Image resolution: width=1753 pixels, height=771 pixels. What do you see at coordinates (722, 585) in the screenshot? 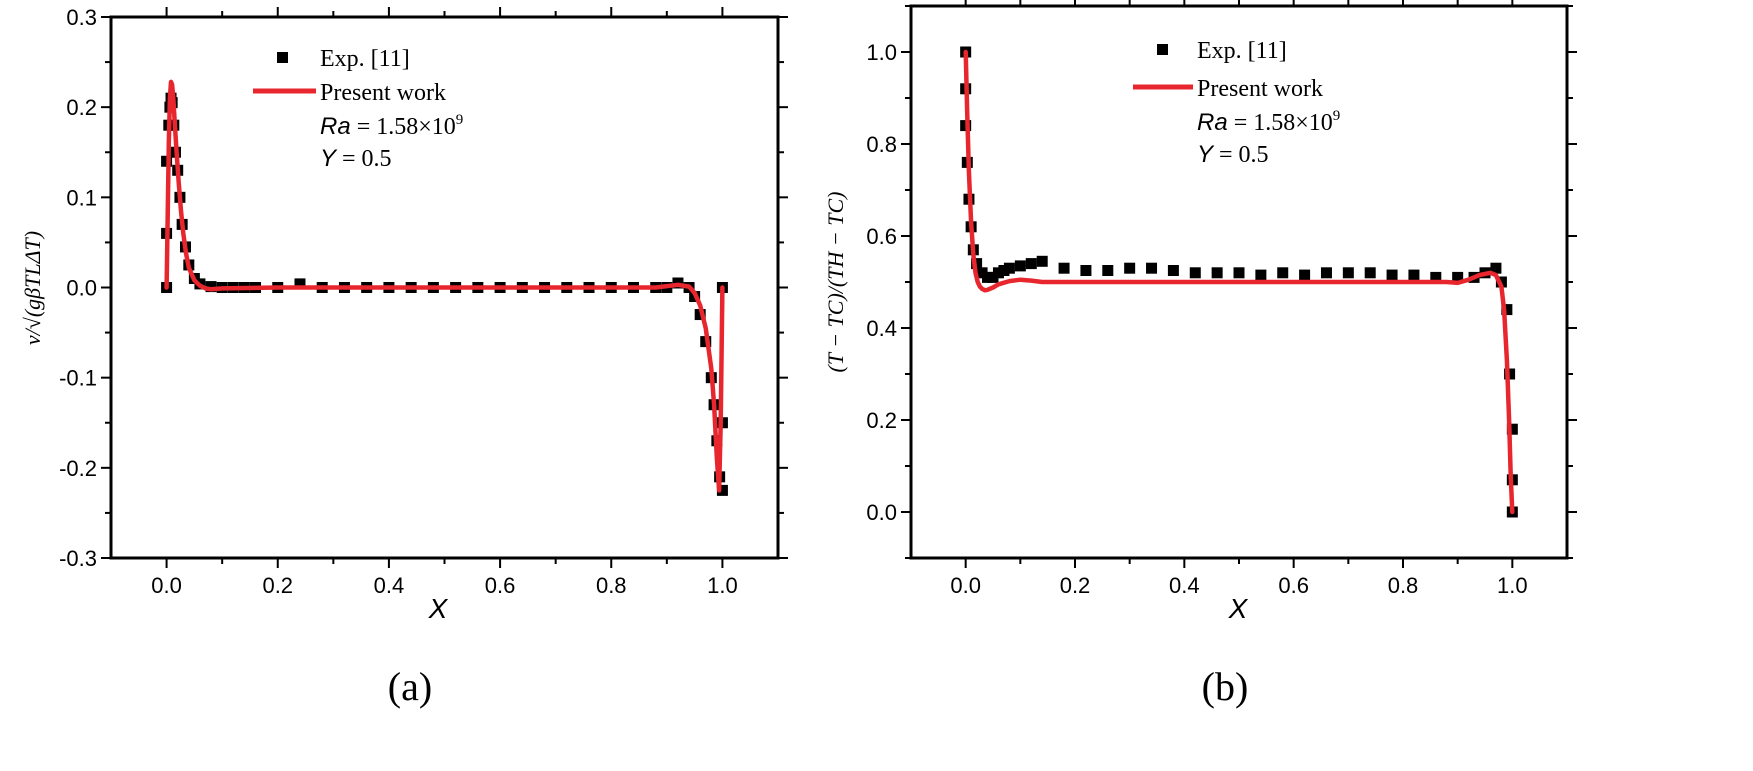
I see `x-tick-label-a: 1.0` at bounding box center [722, 585].